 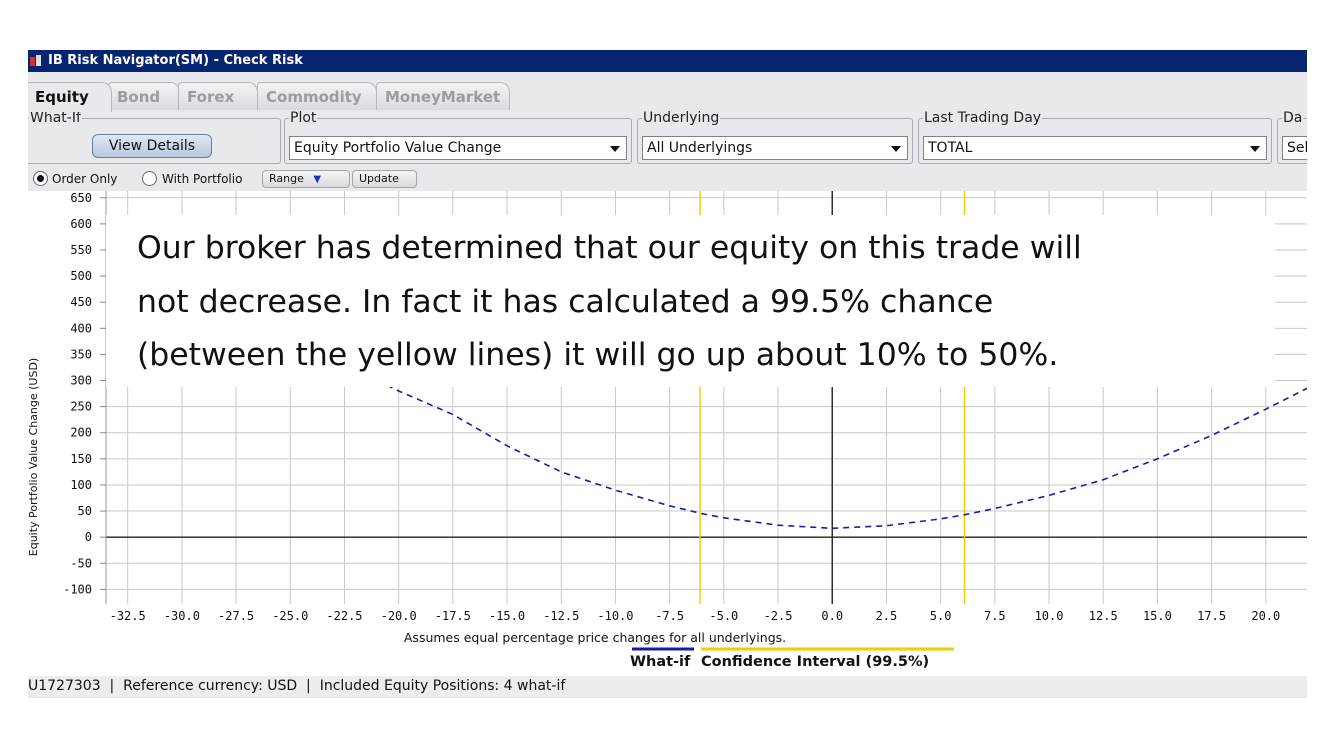 What do you see at coordinates (290, 616) in the screenshot?
I see `x-tick-label: -25.0` at bounding box center [290, 616].